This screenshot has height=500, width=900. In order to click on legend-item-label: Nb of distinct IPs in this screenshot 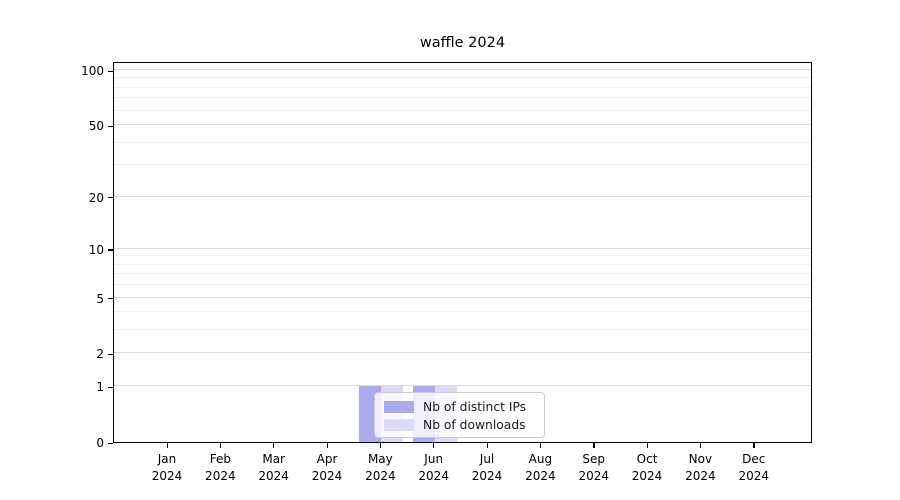, I will do `click(475, 406)`.